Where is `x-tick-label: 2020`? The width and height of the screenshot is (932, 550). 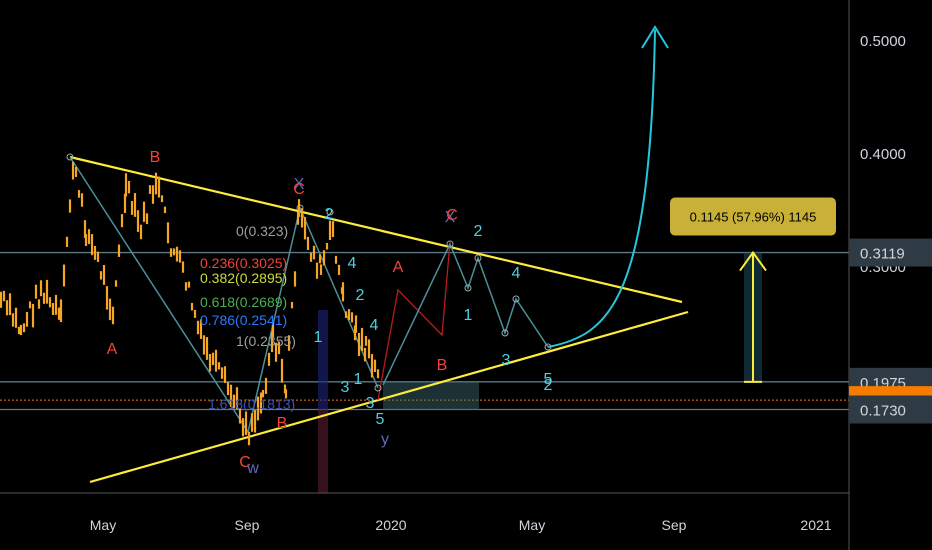
x-tick-label: 2020 is located at coordinates (390, 525).